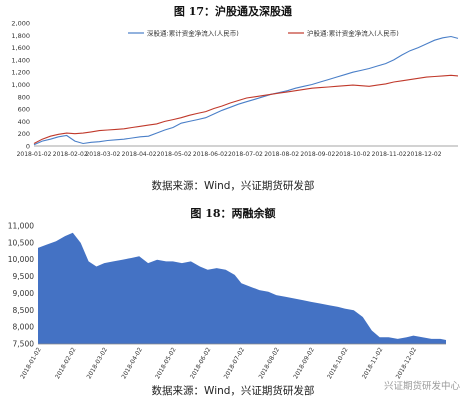 This screenshot has width=466, height=400. I want to click on y-tick-label: 200, so click(24, 134).